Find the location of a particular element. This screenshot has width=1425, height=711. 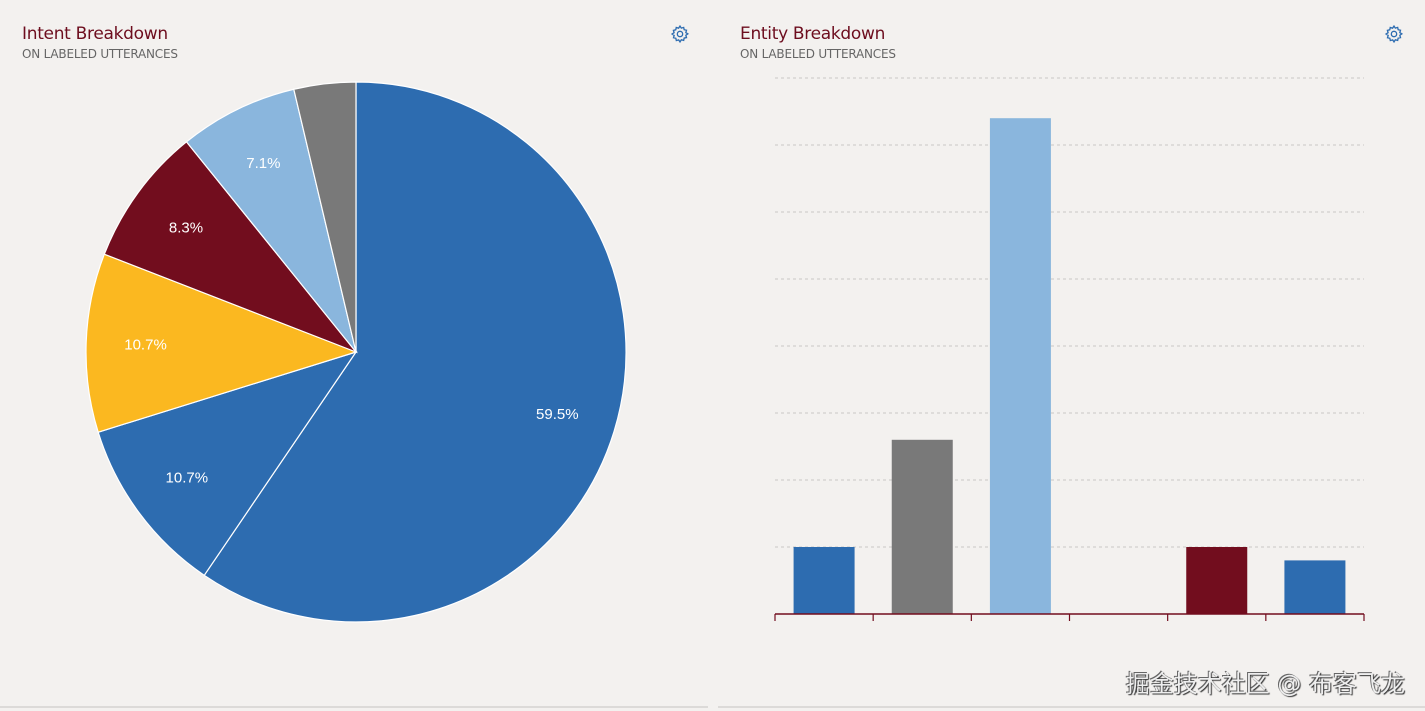

intent-subtitle: ON LABELED UTTERANCES is located at coordinates (100, 54).